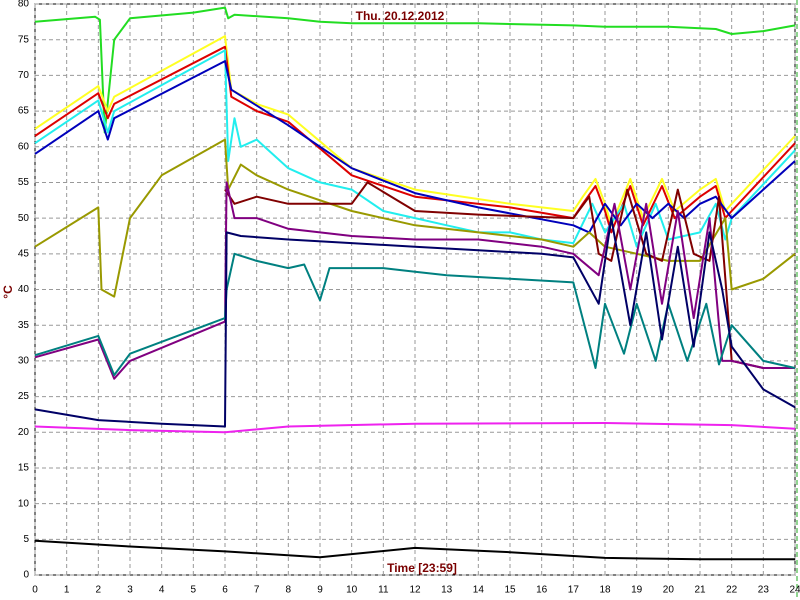 Image resolution: width=800 pixels, height=600 pixels. What do you see at coordinates (24, 5) in the screenshot?
I see `y-tick-label: 80` at bounding box center [24, 5].